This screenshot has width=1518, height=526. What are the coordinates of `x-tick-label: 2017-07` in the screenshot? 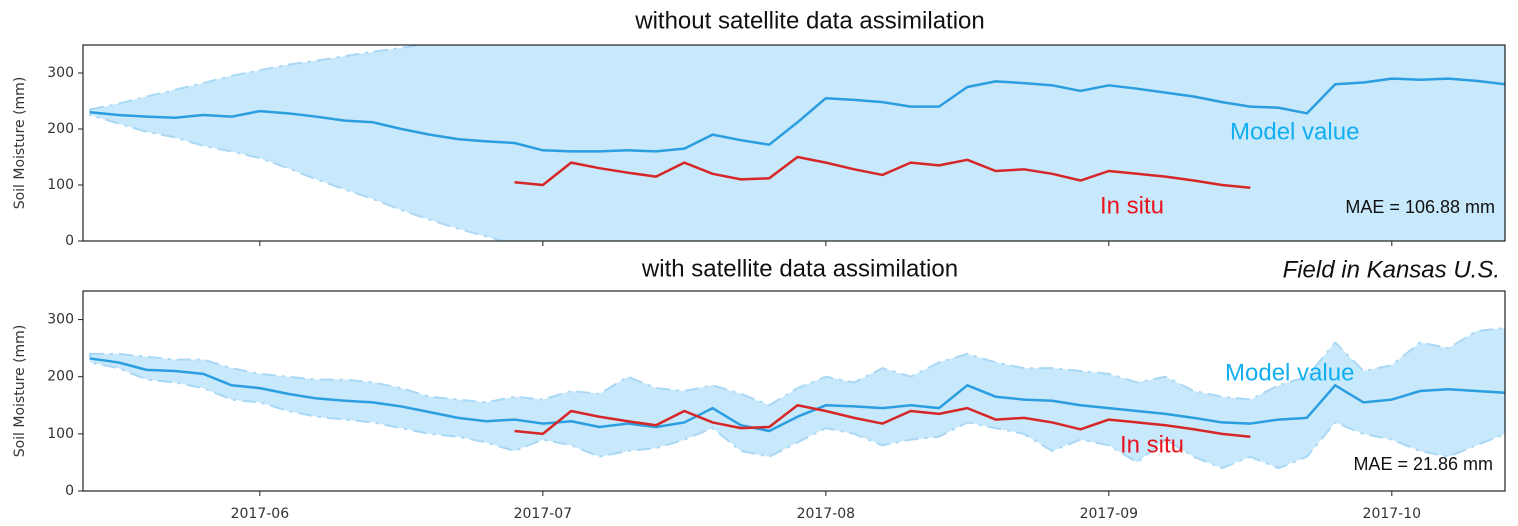 It's located at (543, 514).